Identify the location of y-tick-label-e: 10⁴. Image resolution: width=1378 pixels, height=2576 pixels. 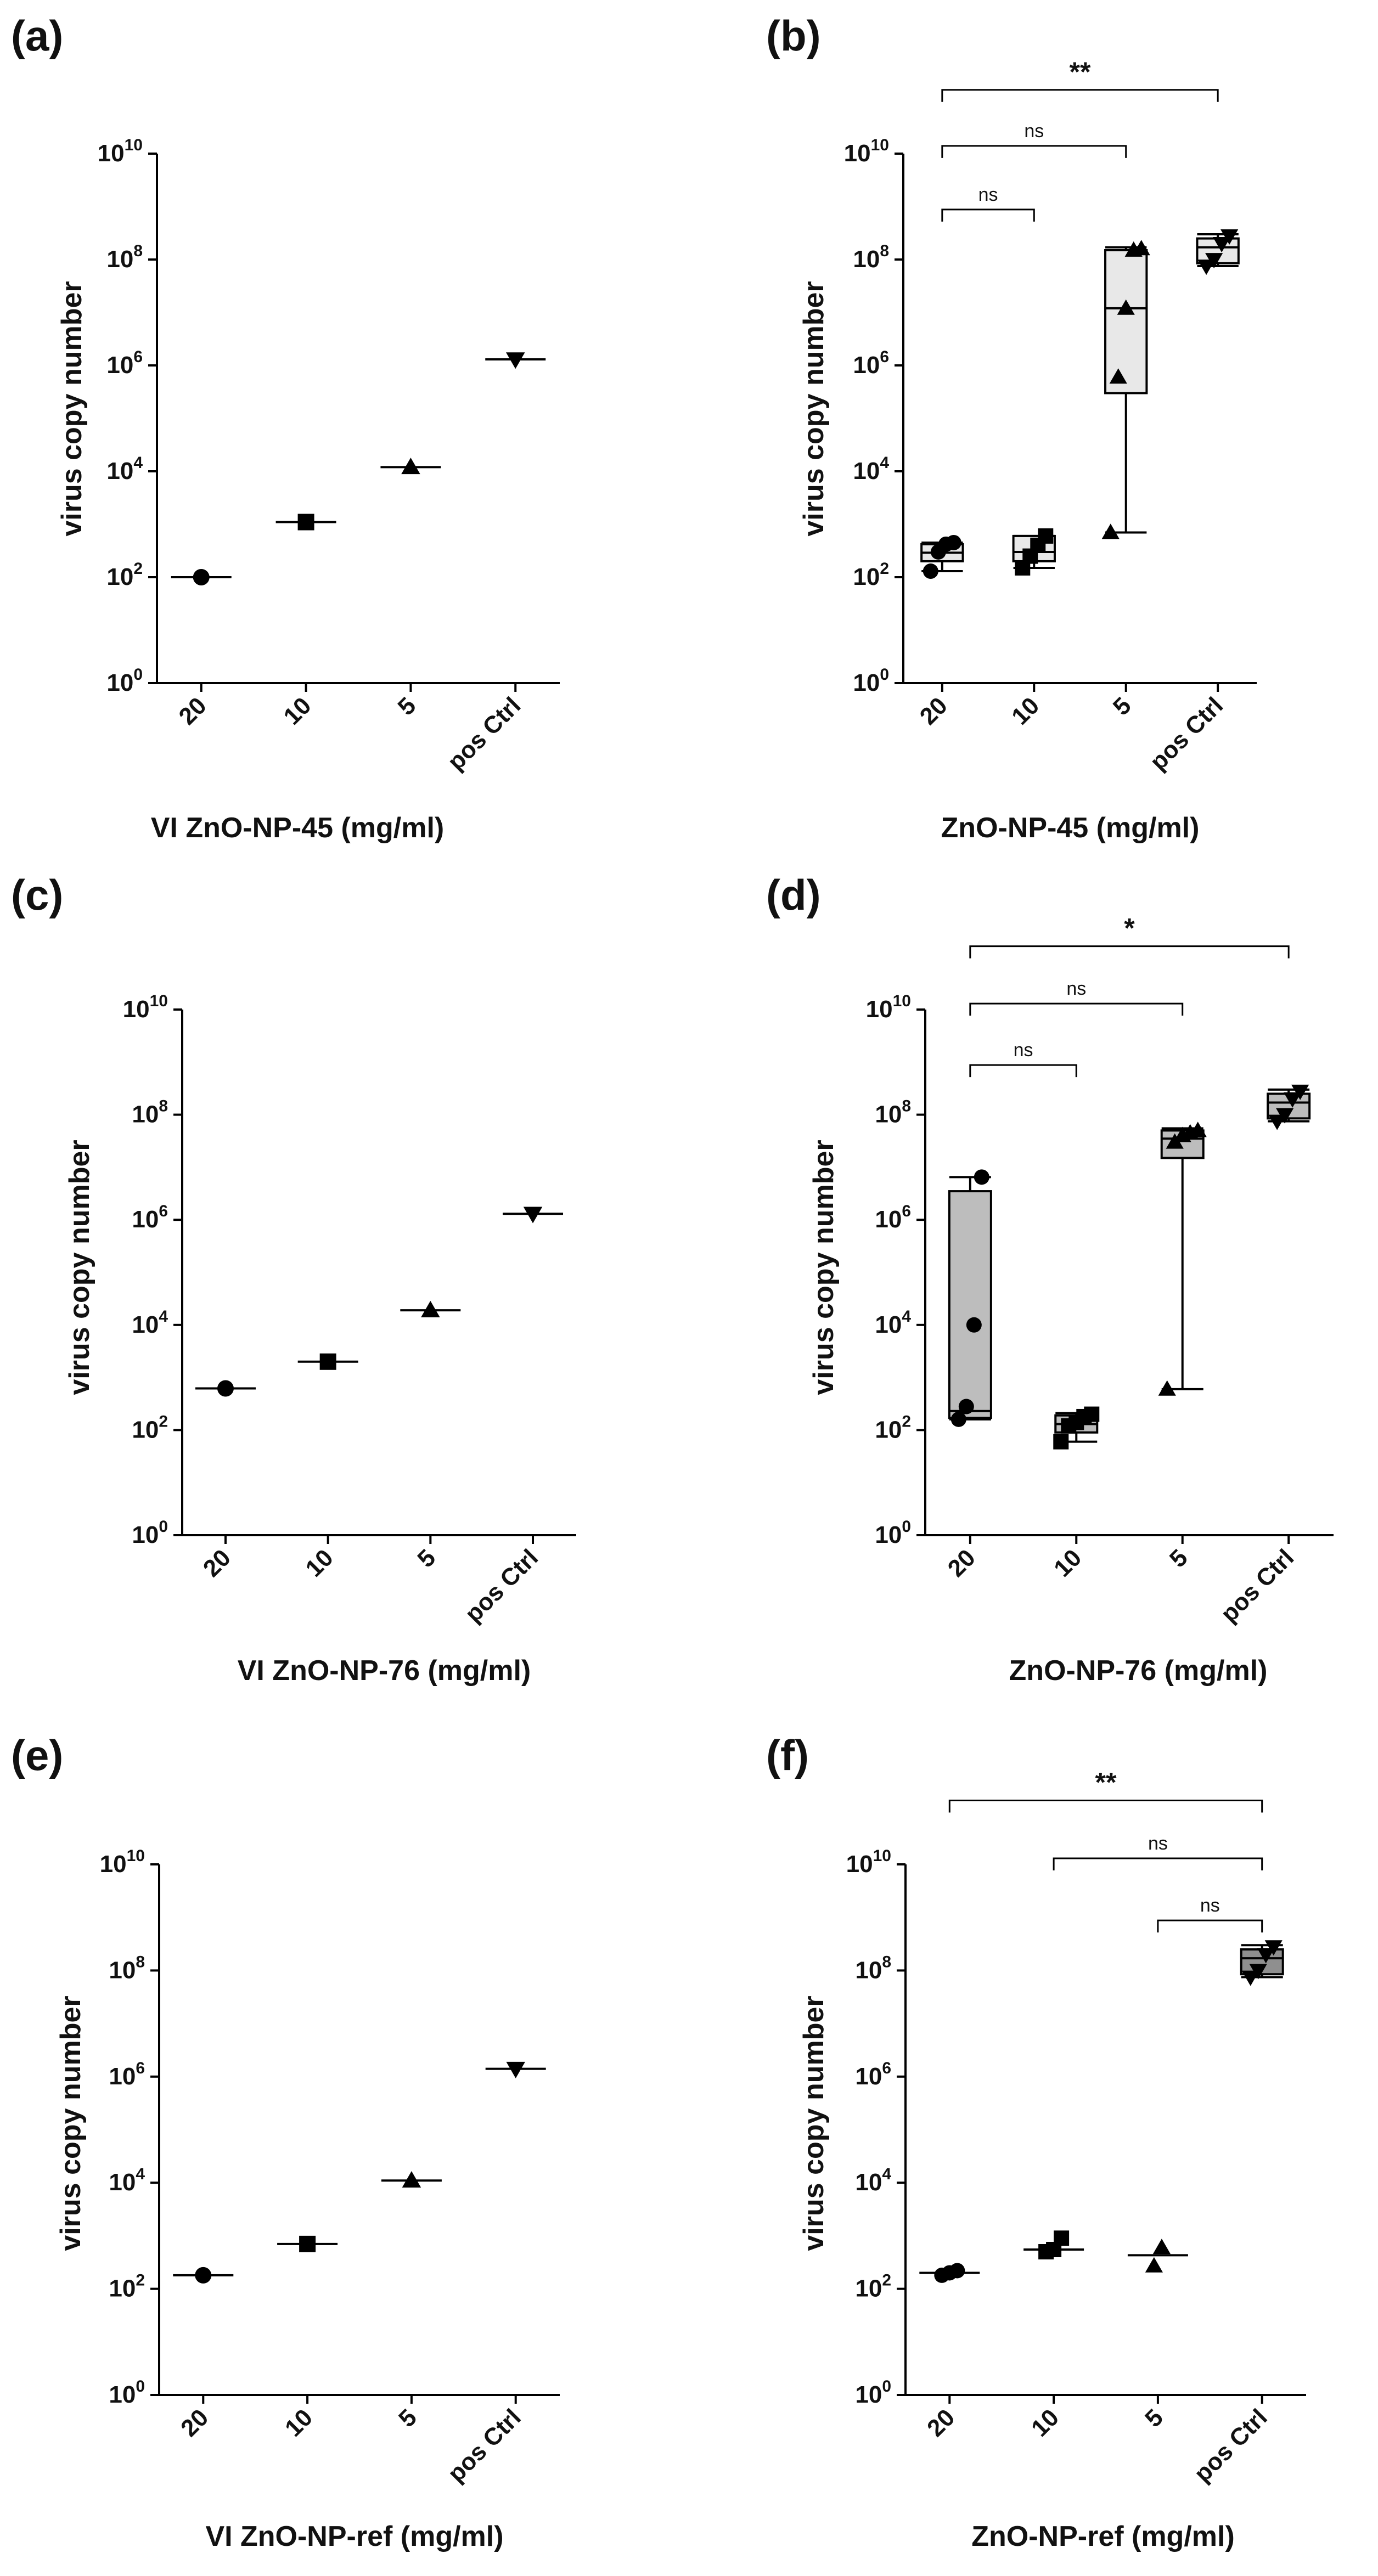
(127, 2180).